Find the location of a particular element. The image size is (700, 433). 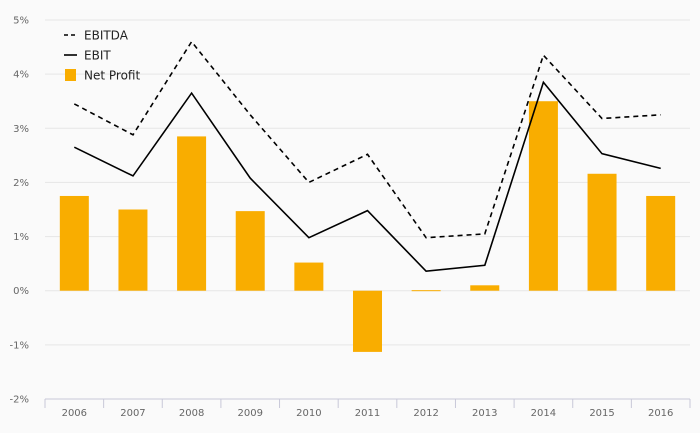

y-tick-label: 4% is located at coordinates (21, 75).